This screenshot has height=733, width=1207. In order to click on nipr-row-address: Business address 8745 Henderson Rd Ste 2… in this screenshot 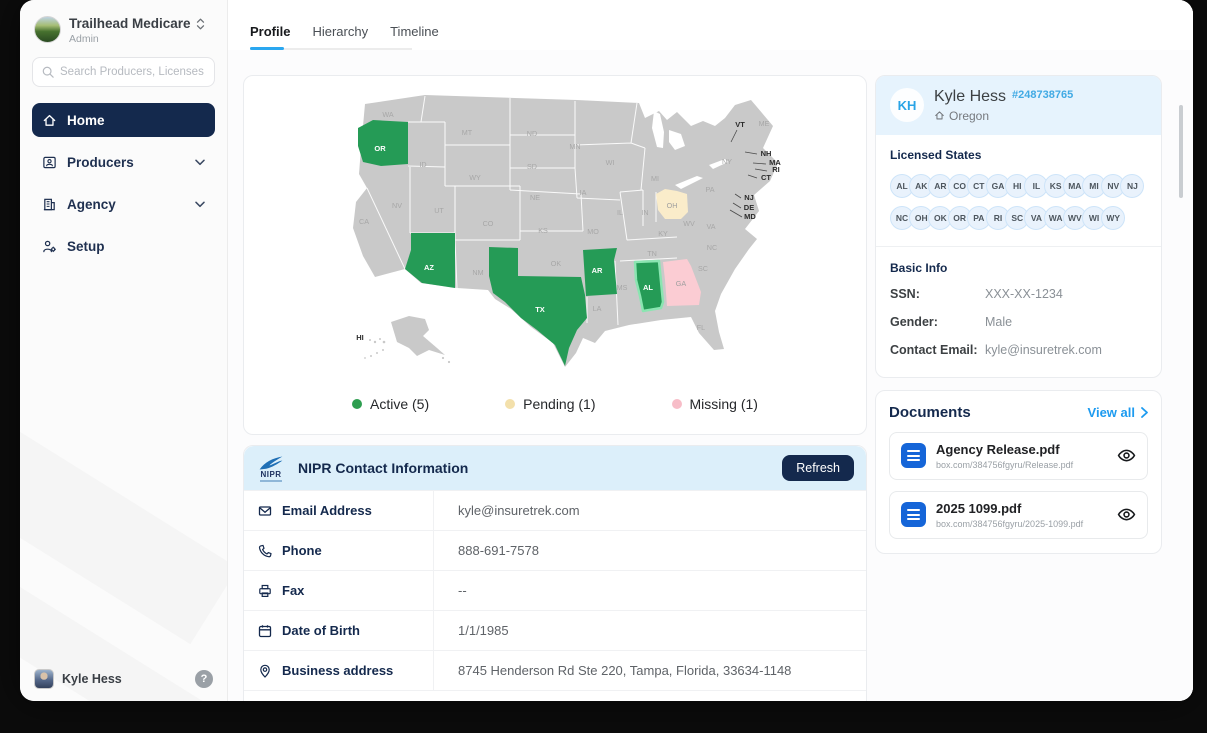, I will do `click(555, 670)`.